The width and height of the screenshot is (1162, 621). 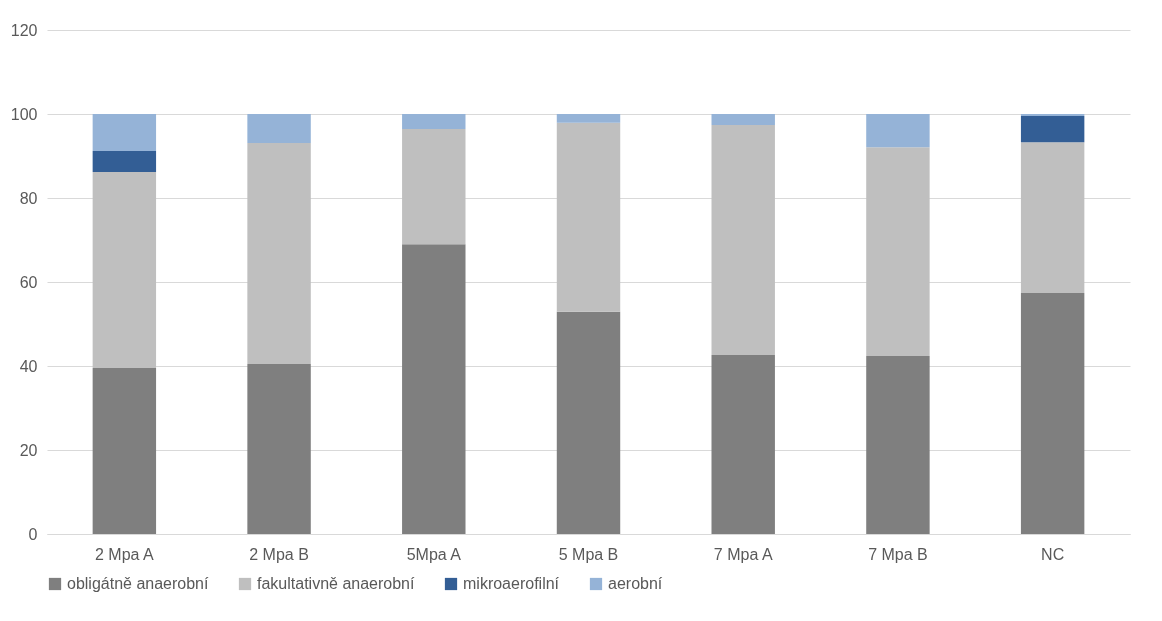 What do you see at coordinates (588, 554) in the screenshot?
I see `x-tick-label: 5 Mpa B` at bounding box center [588, 554].